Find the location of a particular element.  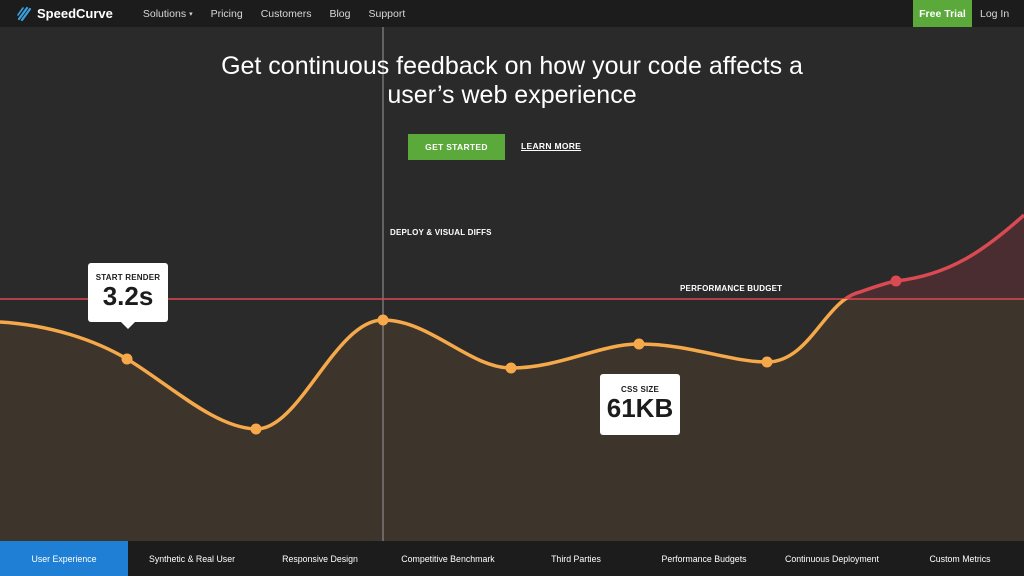

brand-name: SpeedCurve is located at coordinates (75, 13).